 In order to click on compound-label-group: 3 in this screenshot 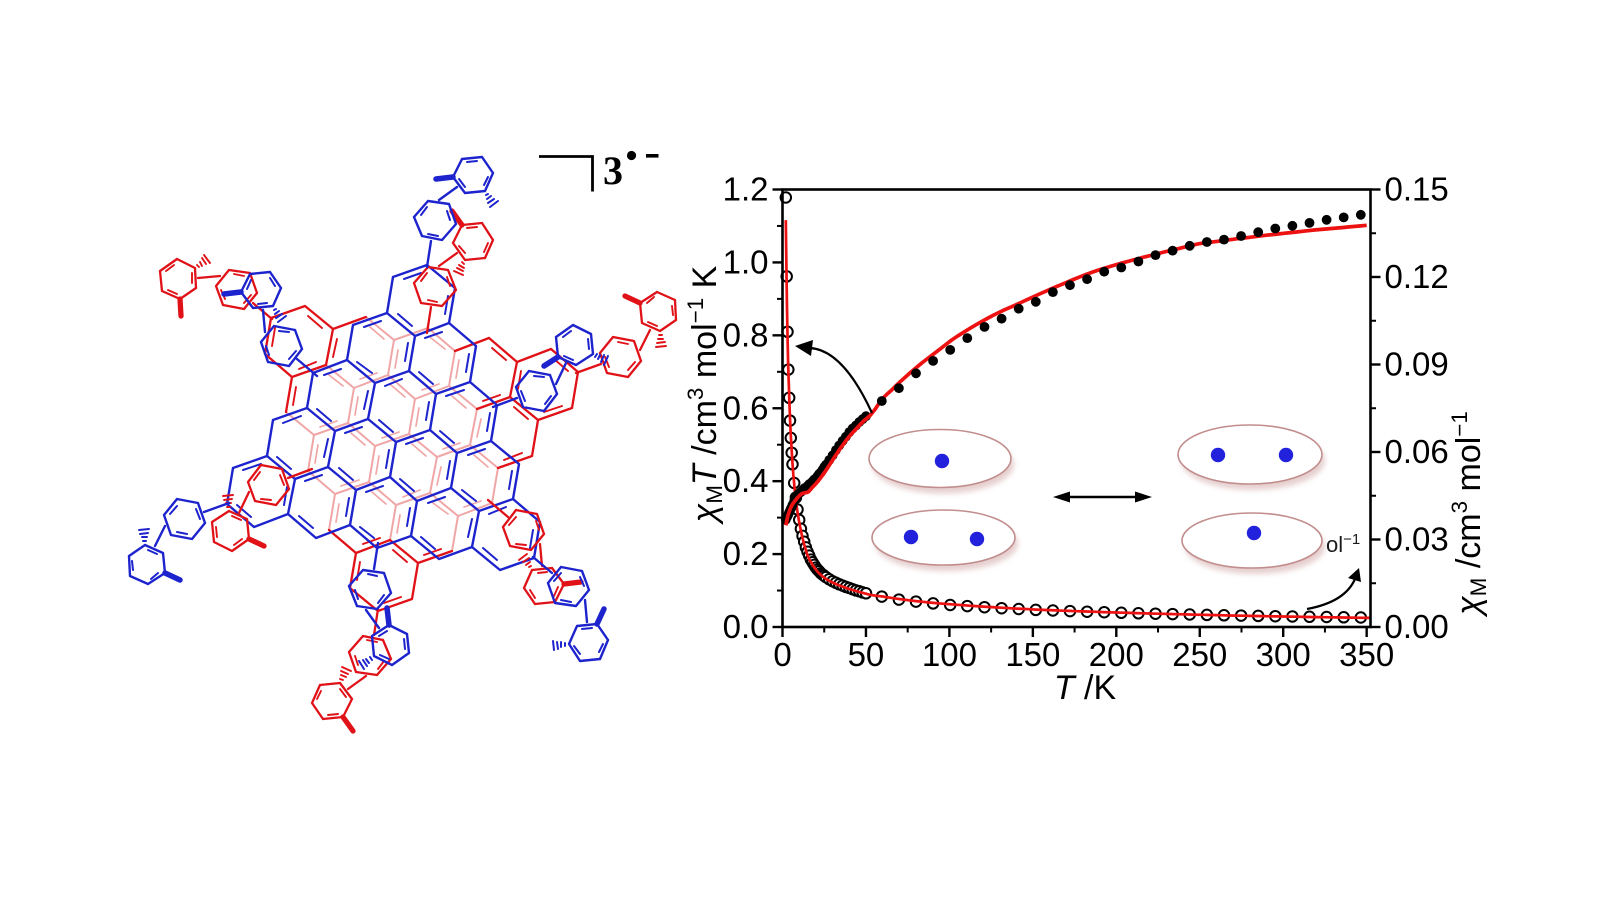, I will do `click(599, 170)`.